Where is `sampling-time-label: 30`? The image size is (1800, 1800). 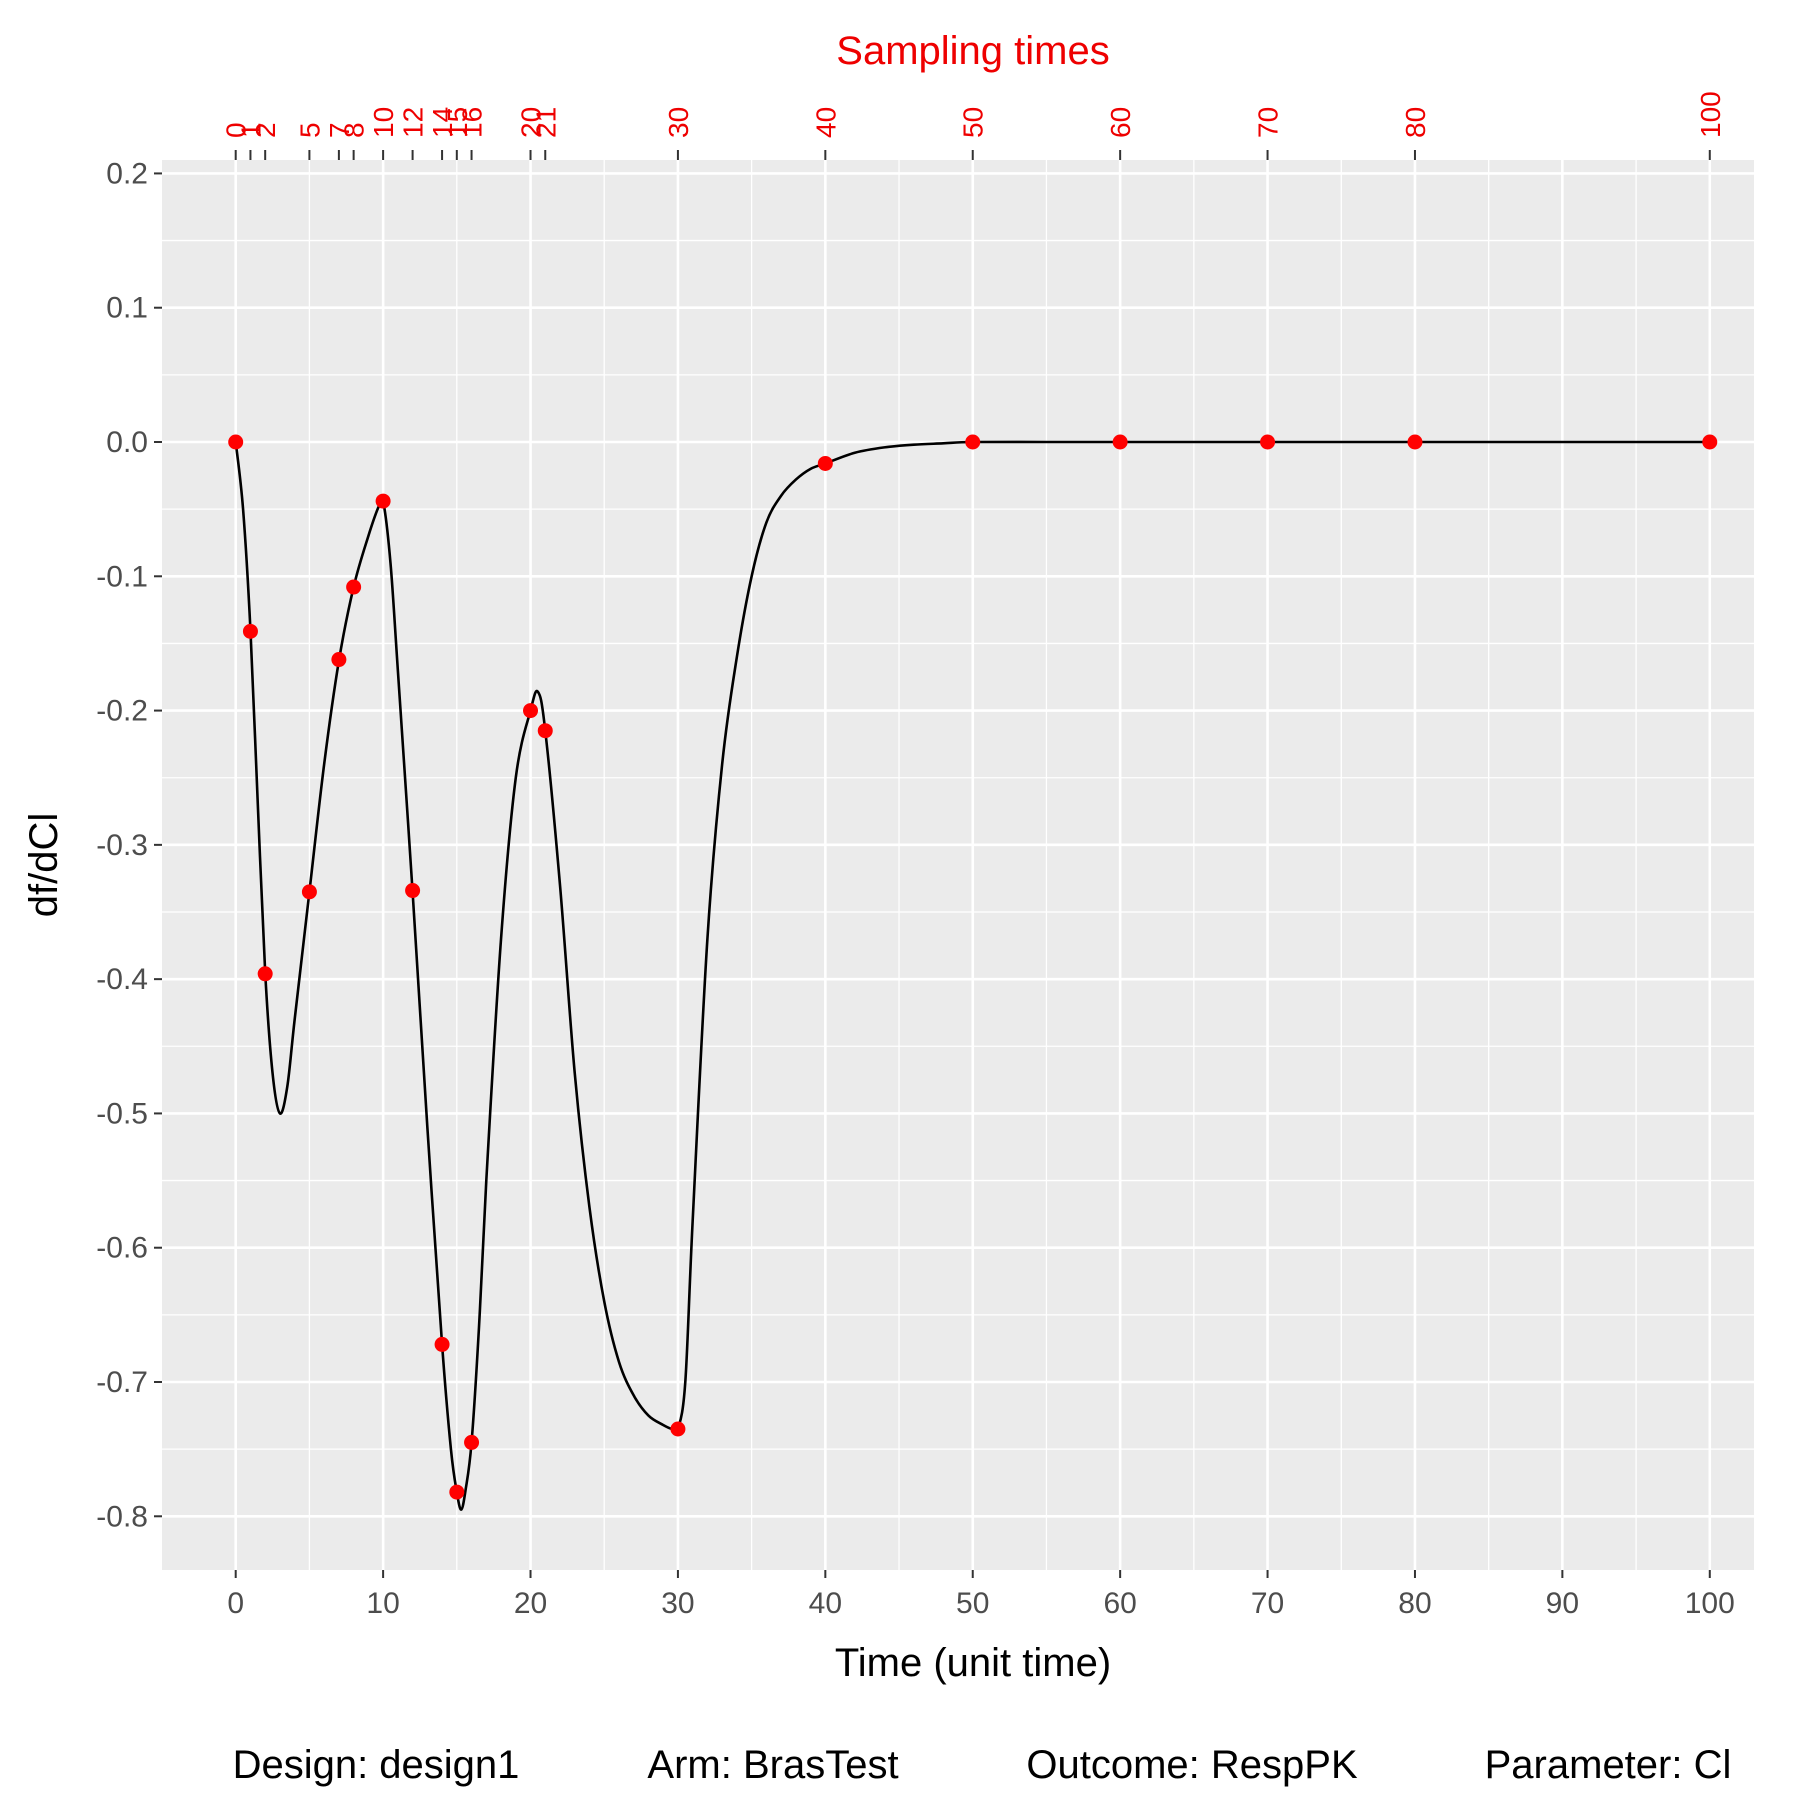
sampling-time-label: 30 is located at coordinates (678, 122).